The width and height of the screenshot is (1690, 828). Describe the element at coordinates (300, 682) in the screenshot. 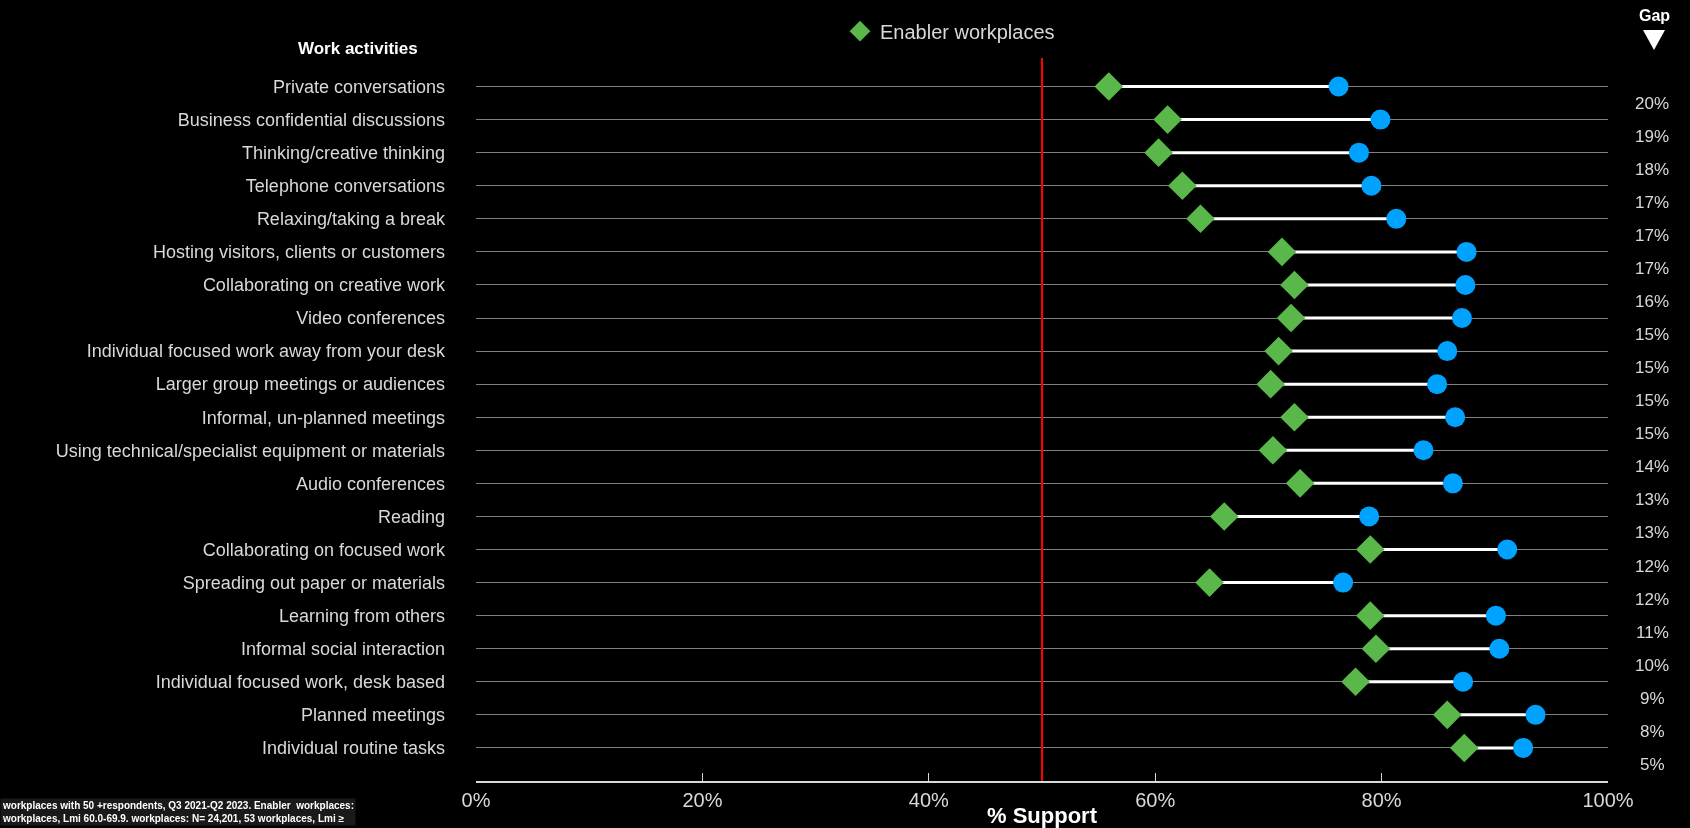

I see `y-tick-label: Individual focused work, desk based` at that location.